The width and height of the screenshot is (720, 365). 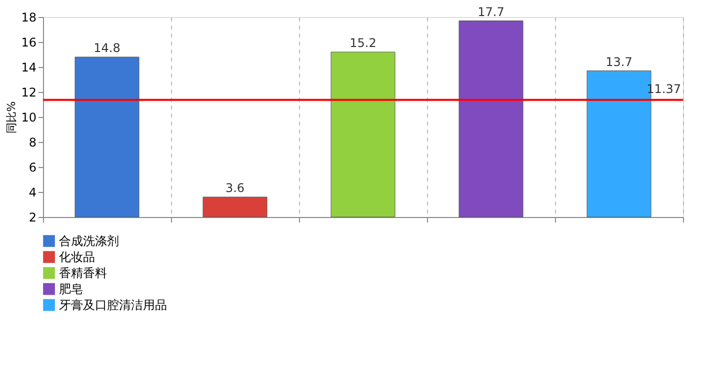 I want to click on legend-label: 化妆品, so click(x=77, y=257).